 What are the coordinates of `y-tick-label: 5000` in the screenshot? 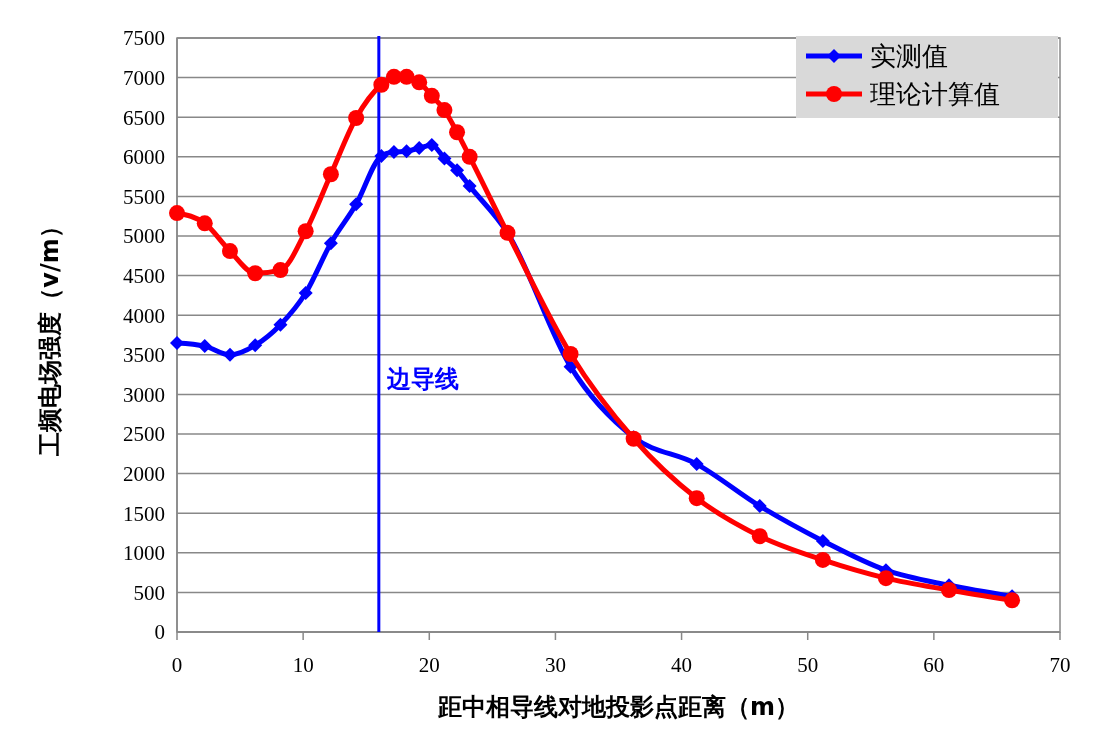 It's located at (144, 236).